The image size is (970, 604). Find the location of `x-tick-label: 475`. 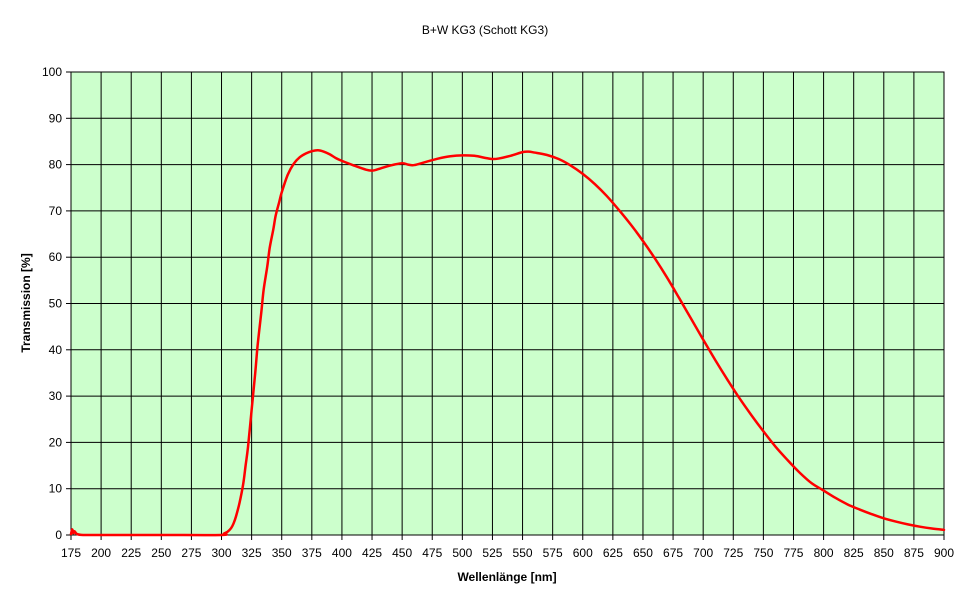

x-tick-label: 475 is located at coordinates (432, 553).